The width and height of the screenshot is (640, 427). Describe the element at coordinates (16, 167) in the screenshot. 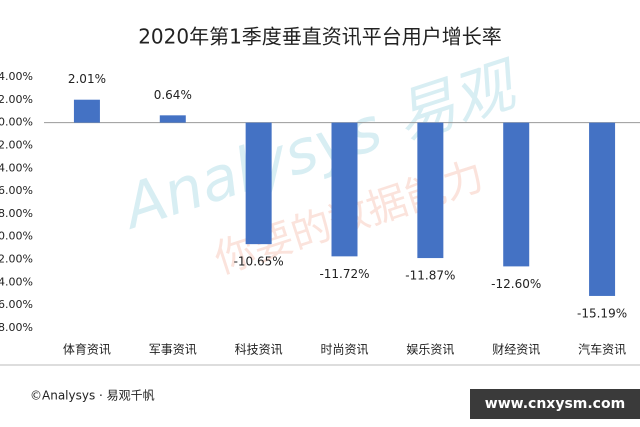

I see `y-tick-label: -4.00%` at that location.